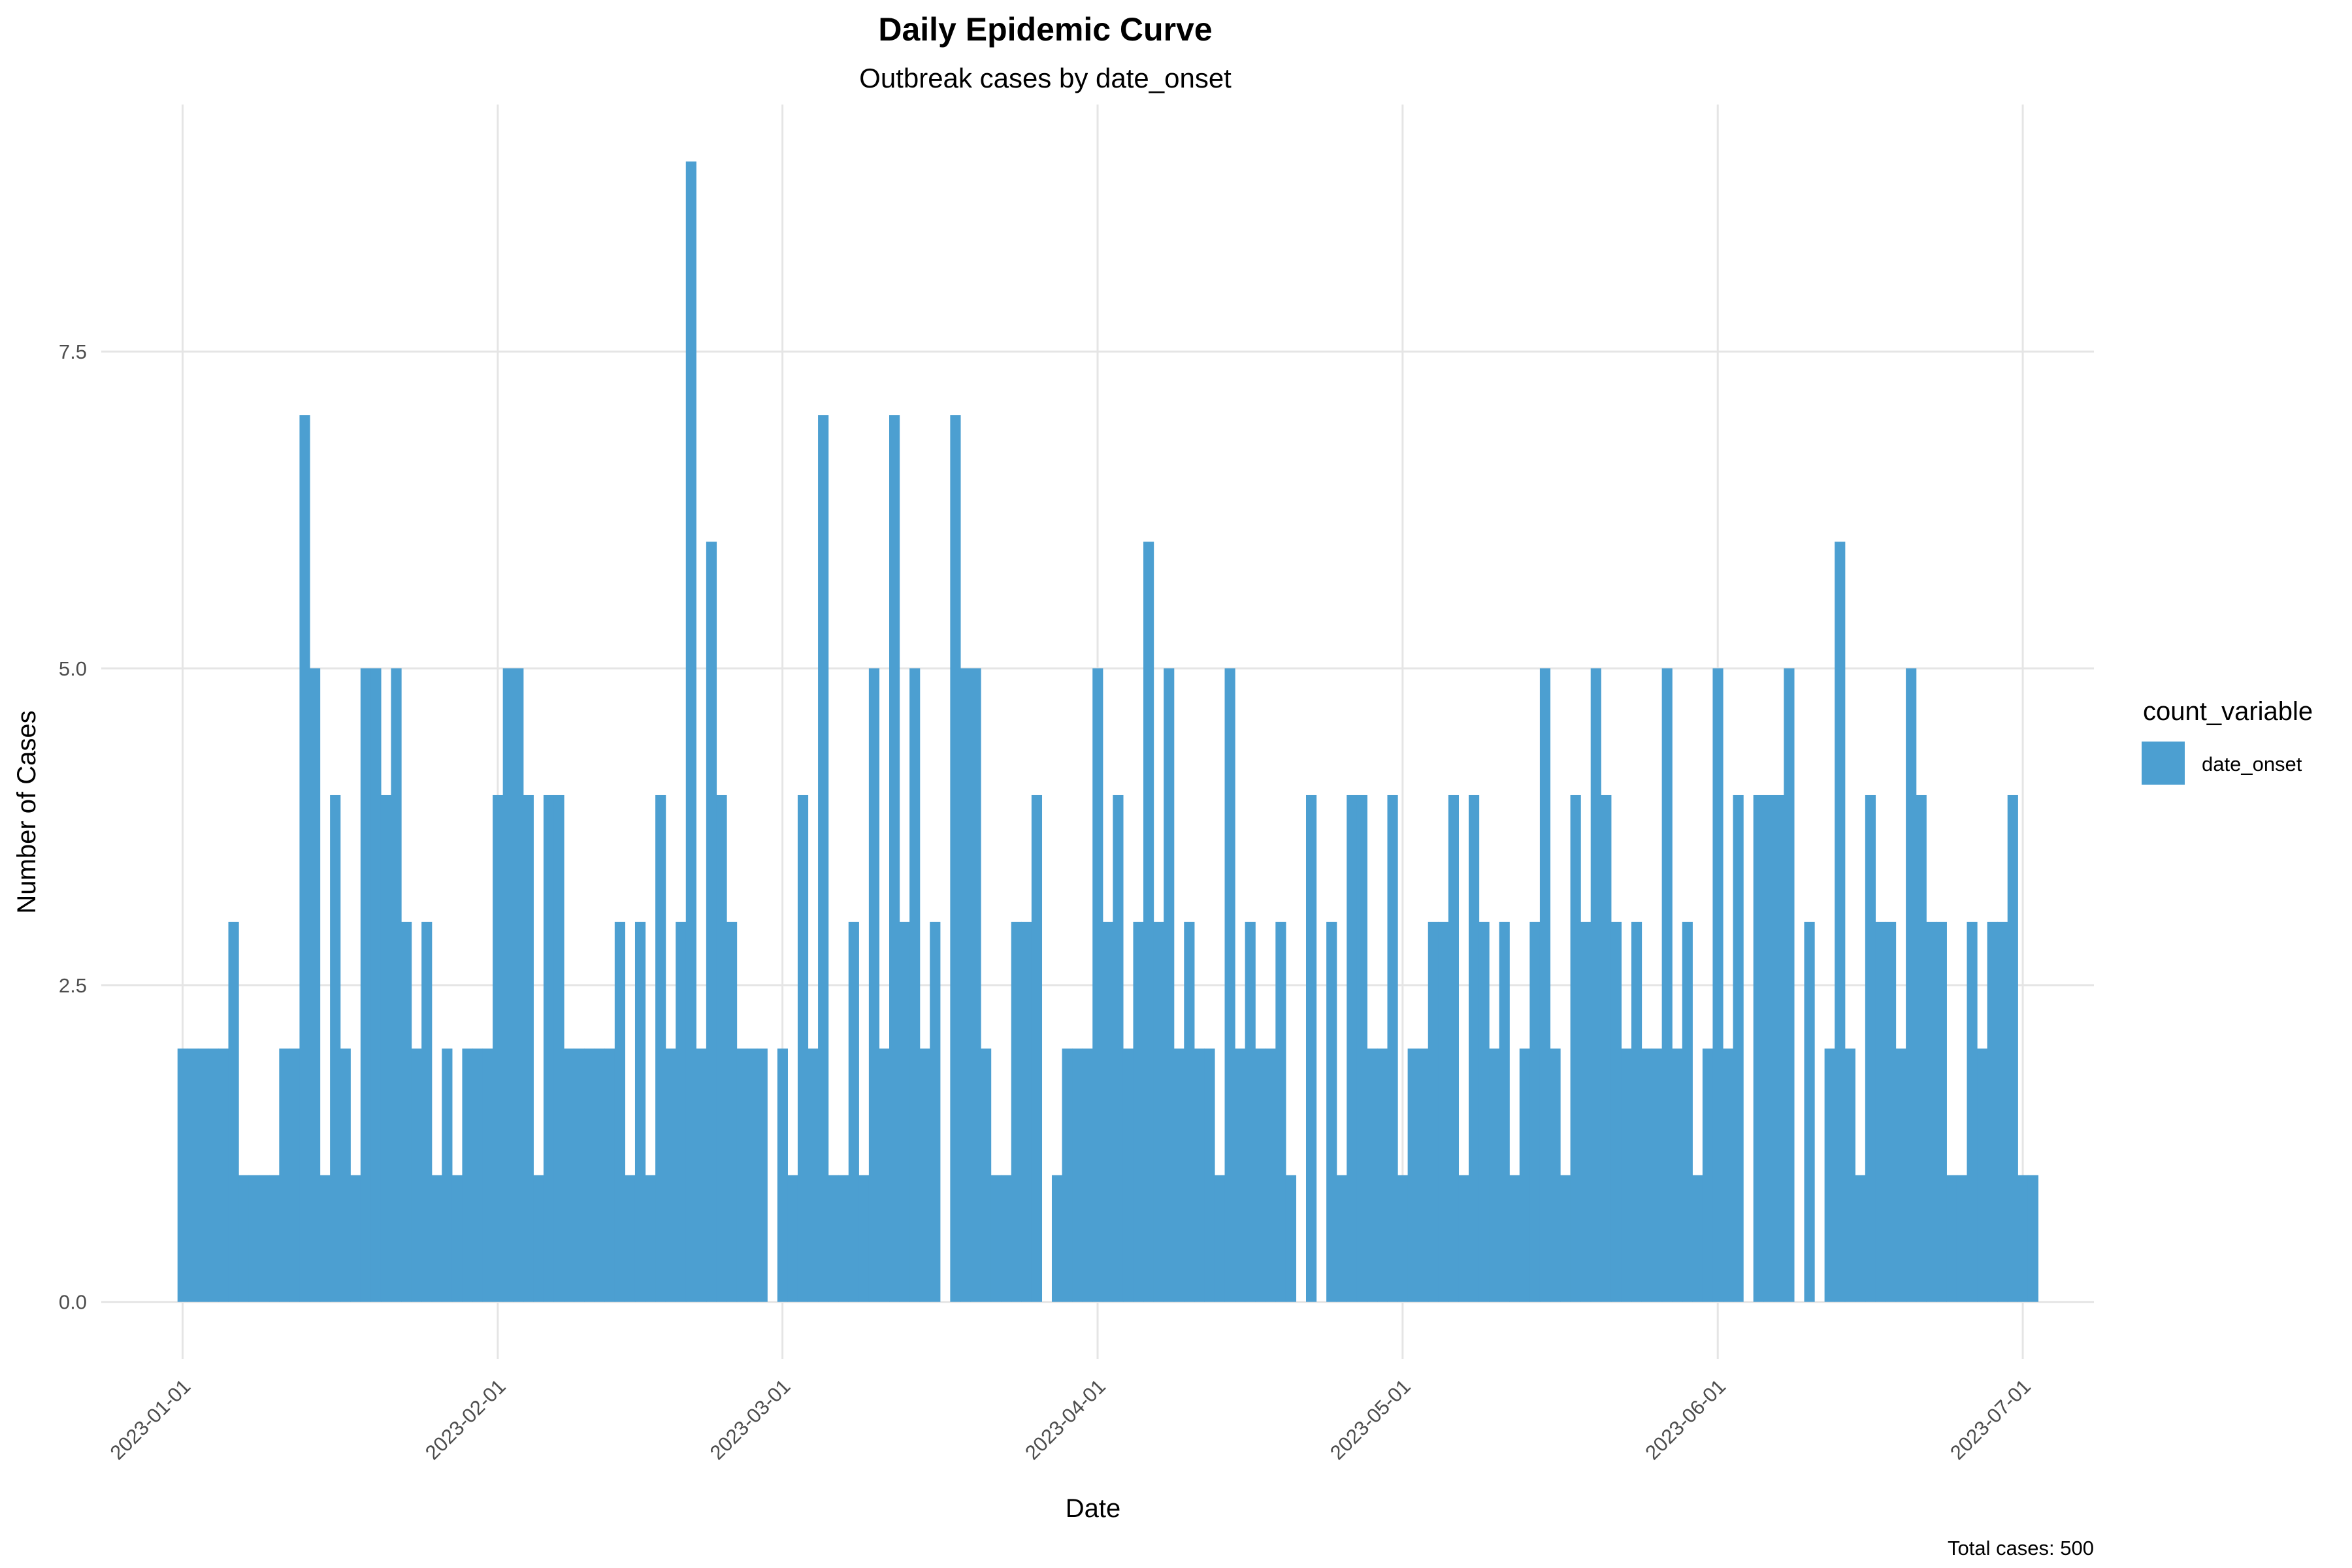  Describe the element at coordinates (1685, 1419) in the screenshot. I see `x-tick-label: 2023-06-01` at that location.